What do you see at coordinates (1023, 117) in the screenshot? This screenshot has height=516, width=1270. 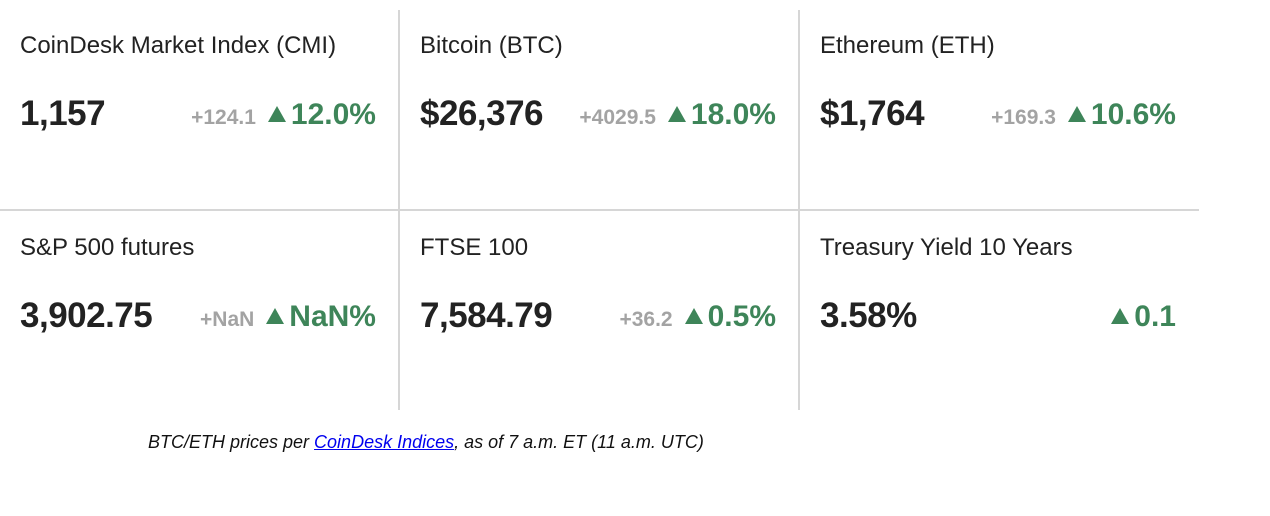 I see `ticker-change-absolute: +169.3` at bounding box center [1023, 117].